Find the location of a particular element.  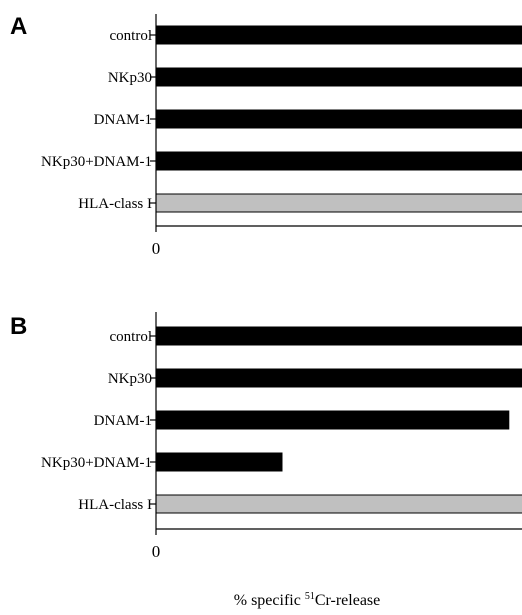

x-axis-label-suffix: Cr-release is located at coordinates (347, 600).